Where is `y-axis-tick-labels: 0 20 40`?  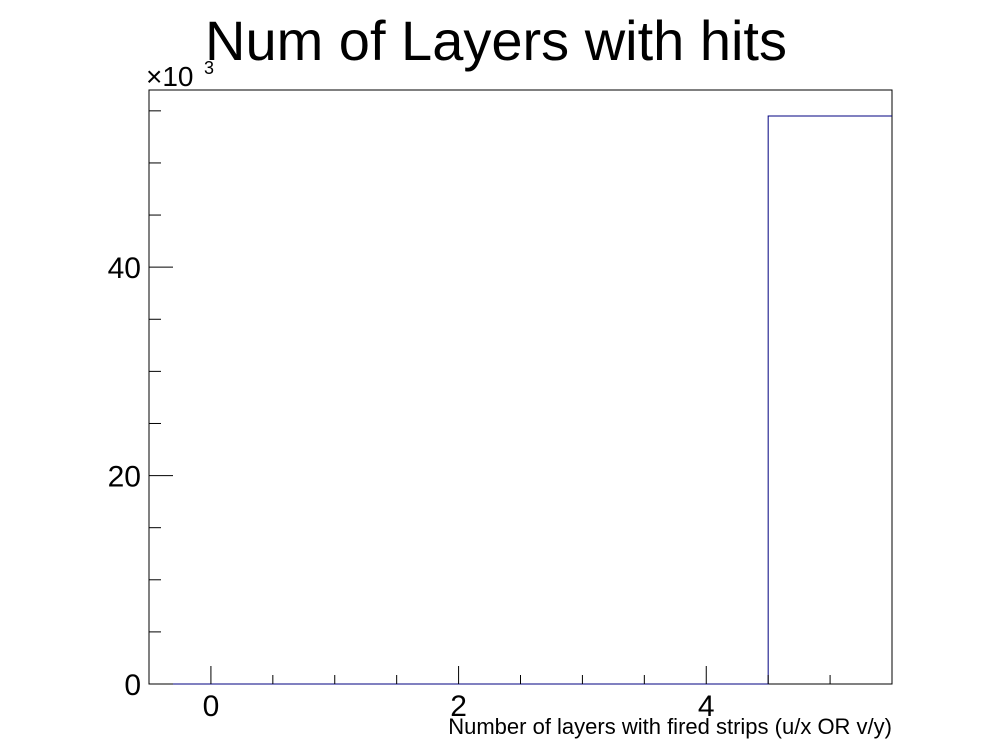
y-axis-tick-labels: 0 20 40 is located at coordinates (124, 477).